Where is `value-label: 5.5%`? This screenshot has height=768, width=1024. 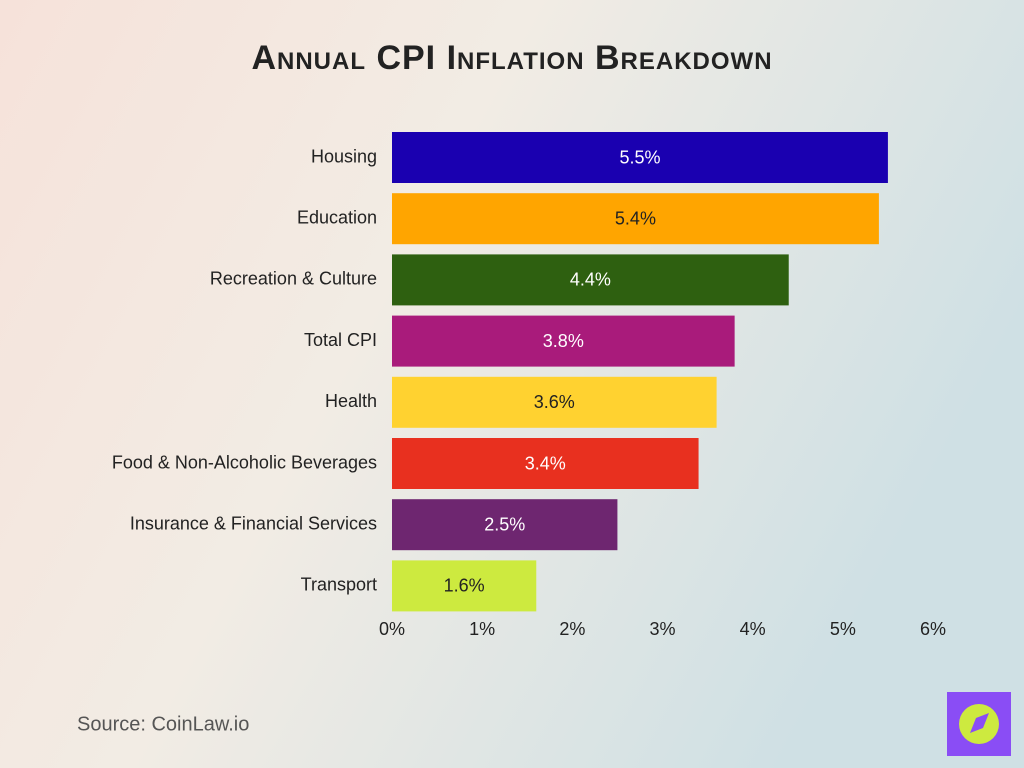
value-label: 5.5% is located at coordinates (639, 157).